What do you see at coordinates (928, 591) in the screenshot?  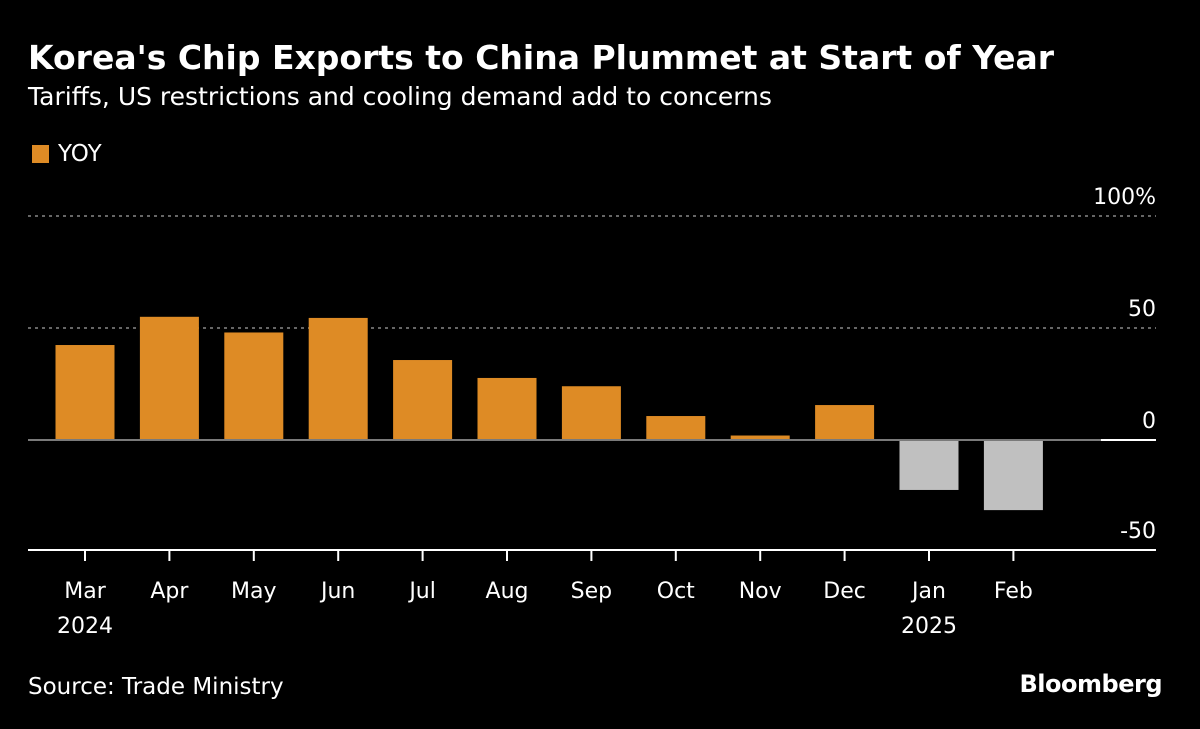 I see `x-tick-label-jan: Jan` at bounding box center [928, 591].